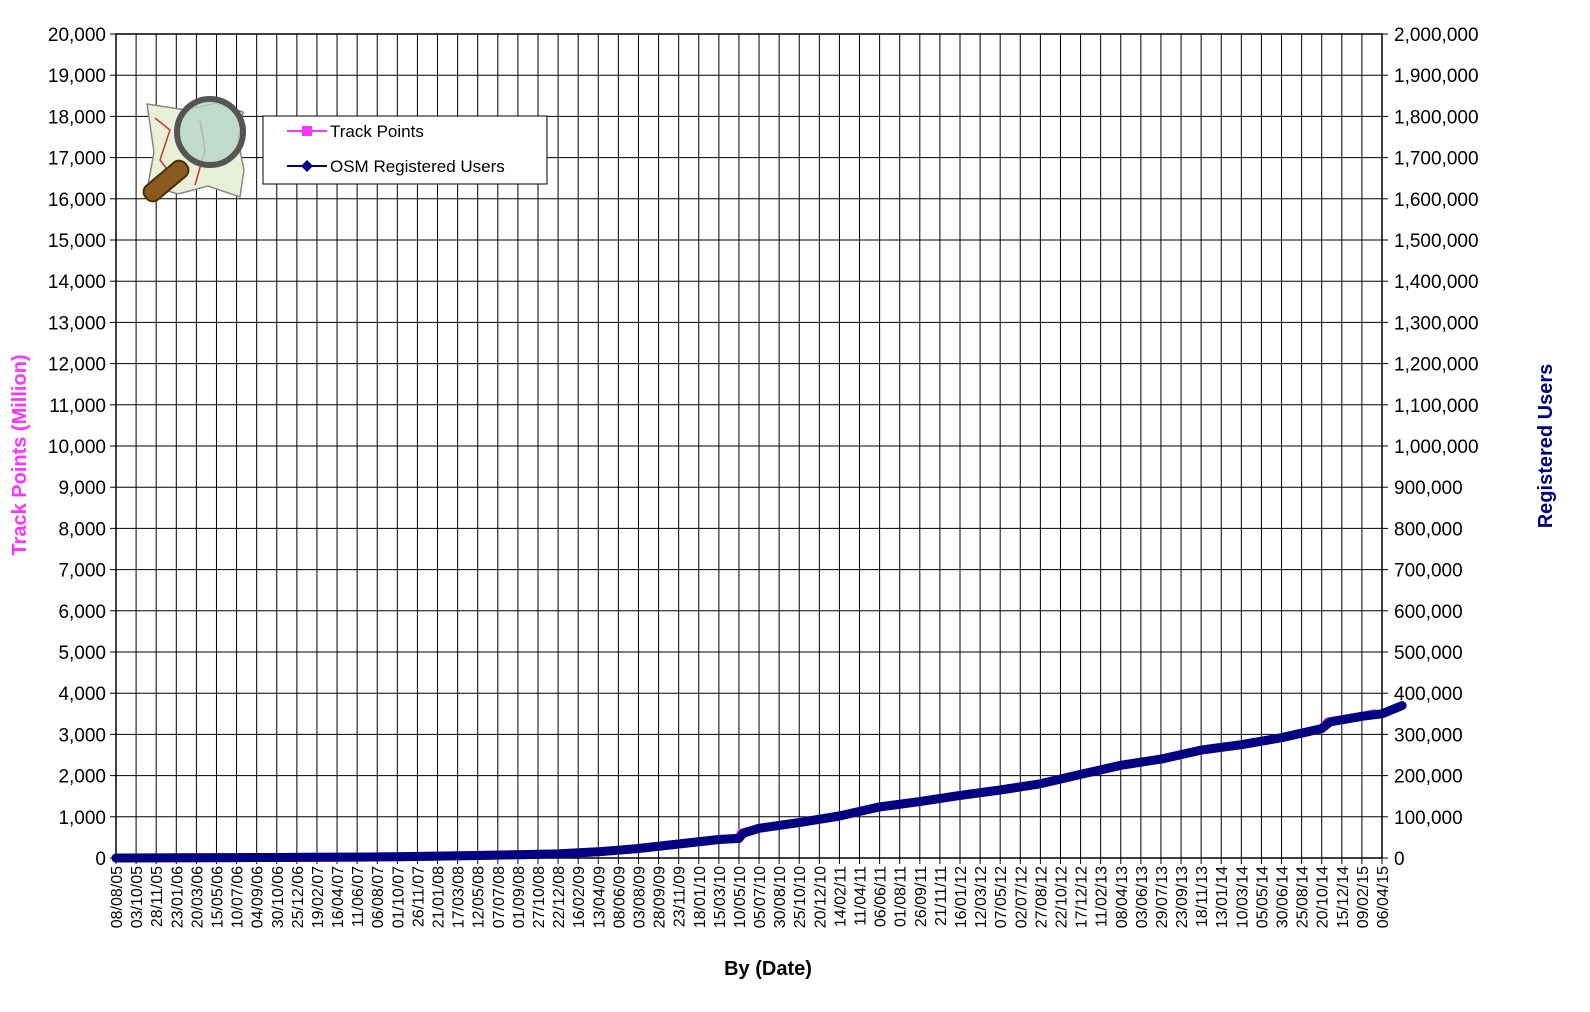  What do you see at coordinates (1343, 897) in the screenshot?
I see `x-tick-label: 15/12/14` at bounding box center [1343, 897].